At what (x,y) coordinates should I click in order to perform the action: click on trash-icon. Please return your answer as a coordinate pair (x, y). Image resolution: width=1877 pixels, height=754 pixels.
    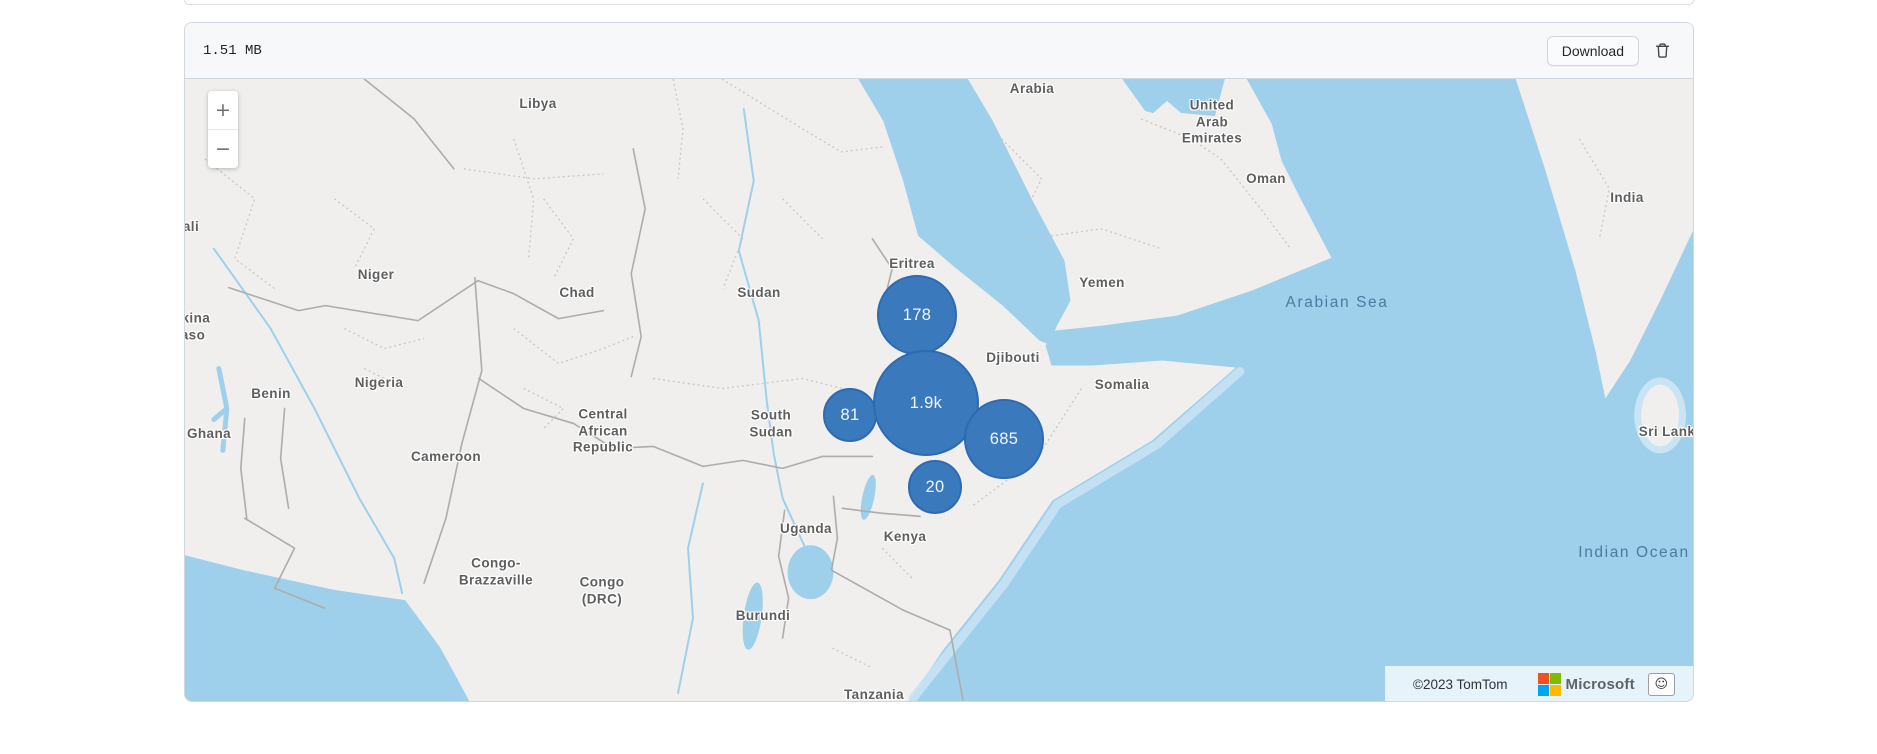
    Looking at the image, I should click on (1662, 50).